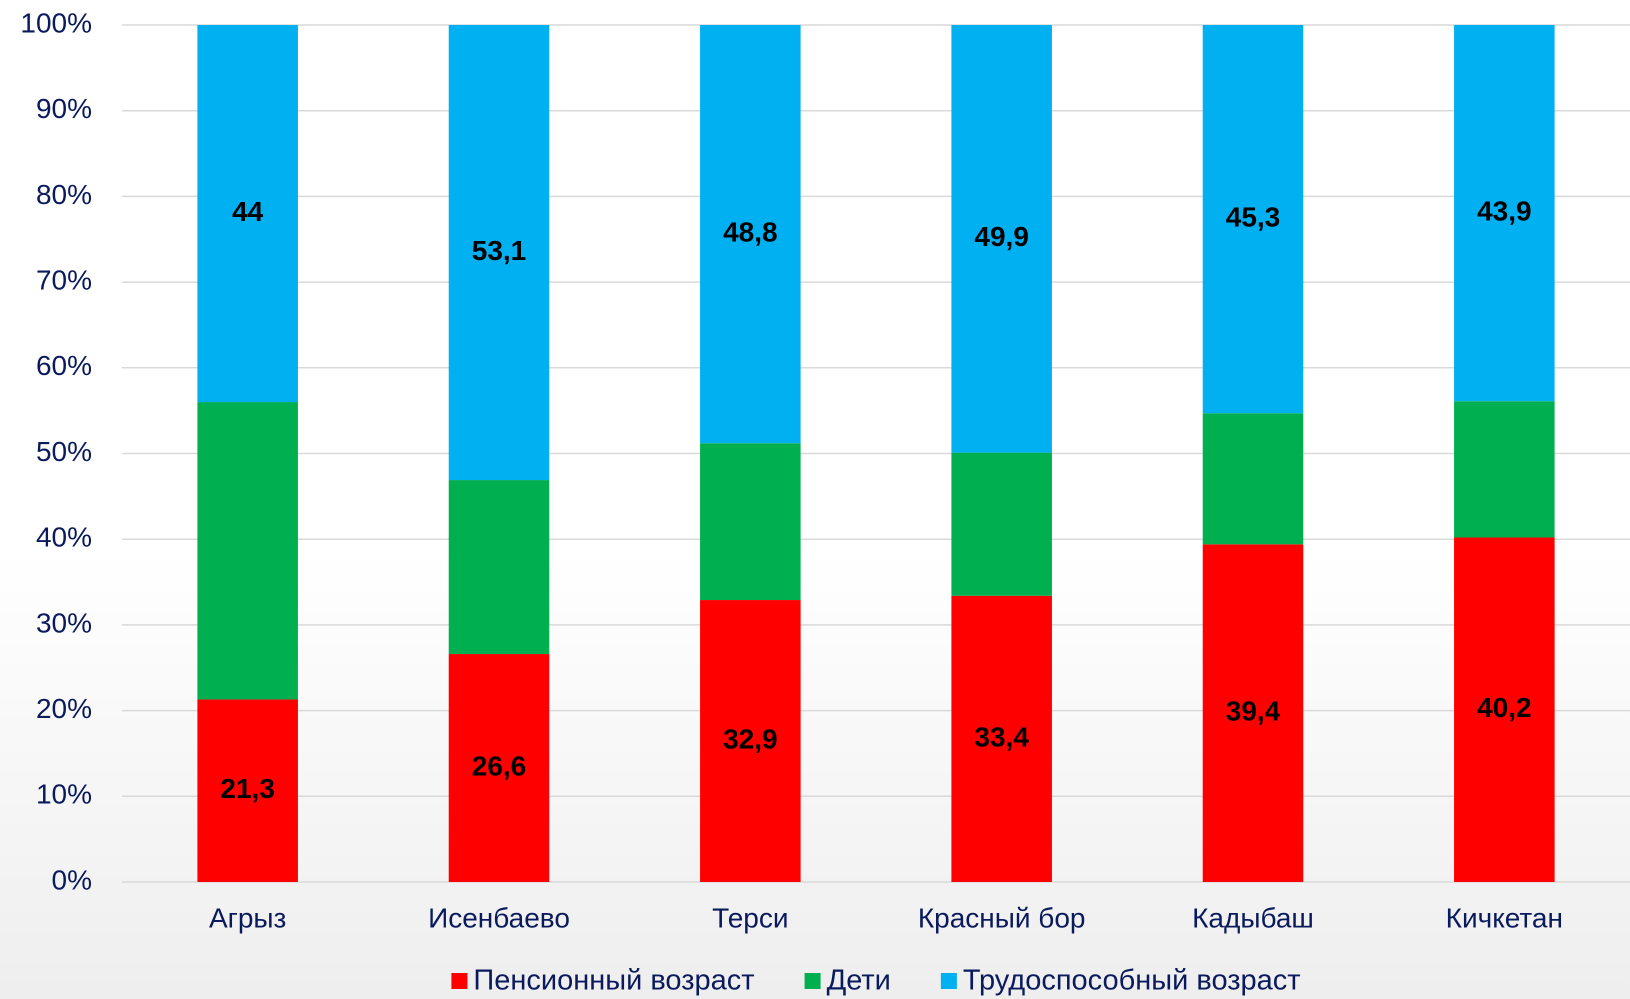 Image resolution: width=1630 pixels, height=999 pixels. I want to click on data-label: 26,6, so click(499, 765).